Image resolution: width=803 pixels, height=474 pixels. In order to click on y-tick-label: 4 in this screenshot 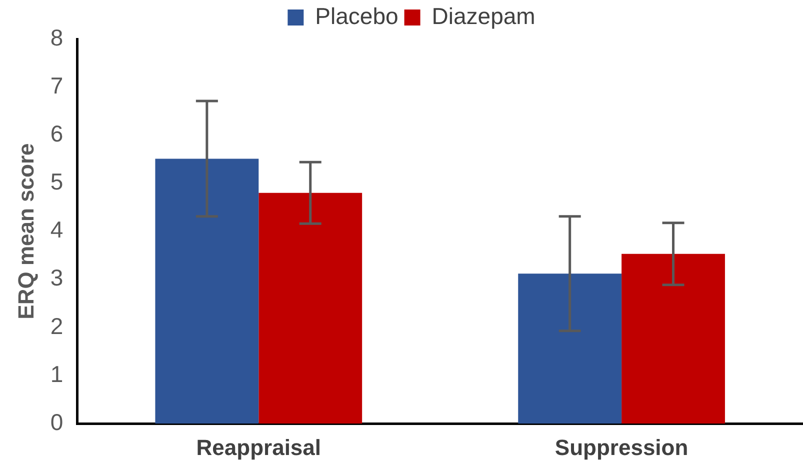, I will do `click(57, 229)`.